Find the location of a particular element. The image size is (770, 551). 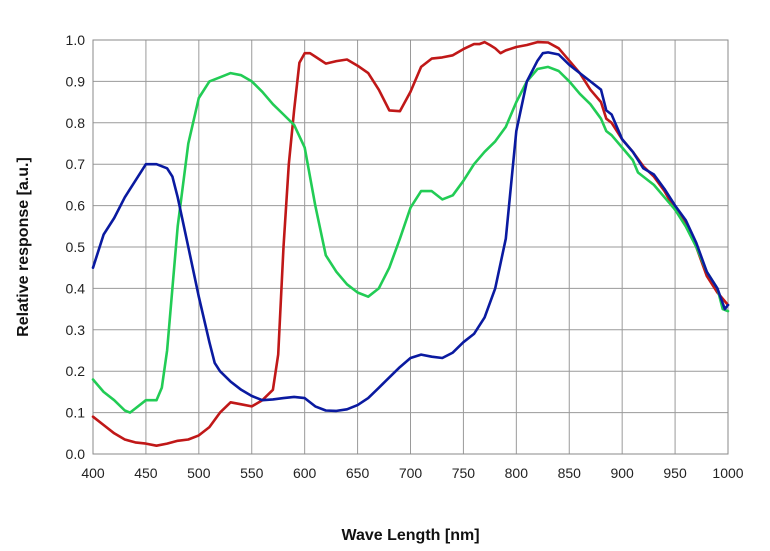

y-tick-label: 0.1 is located at coordinates (76, 413).